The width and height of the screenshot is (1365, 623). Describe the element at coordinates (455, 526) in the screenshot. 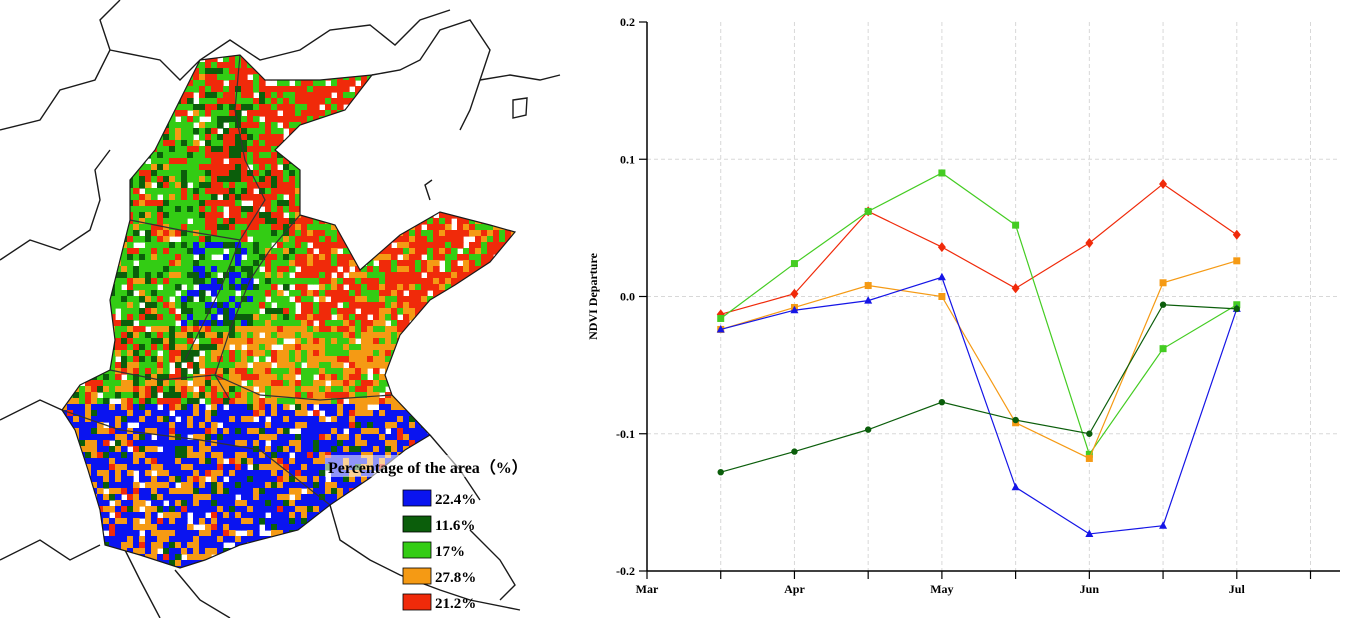

I see `legend-label-1: 11.6%` at that location.